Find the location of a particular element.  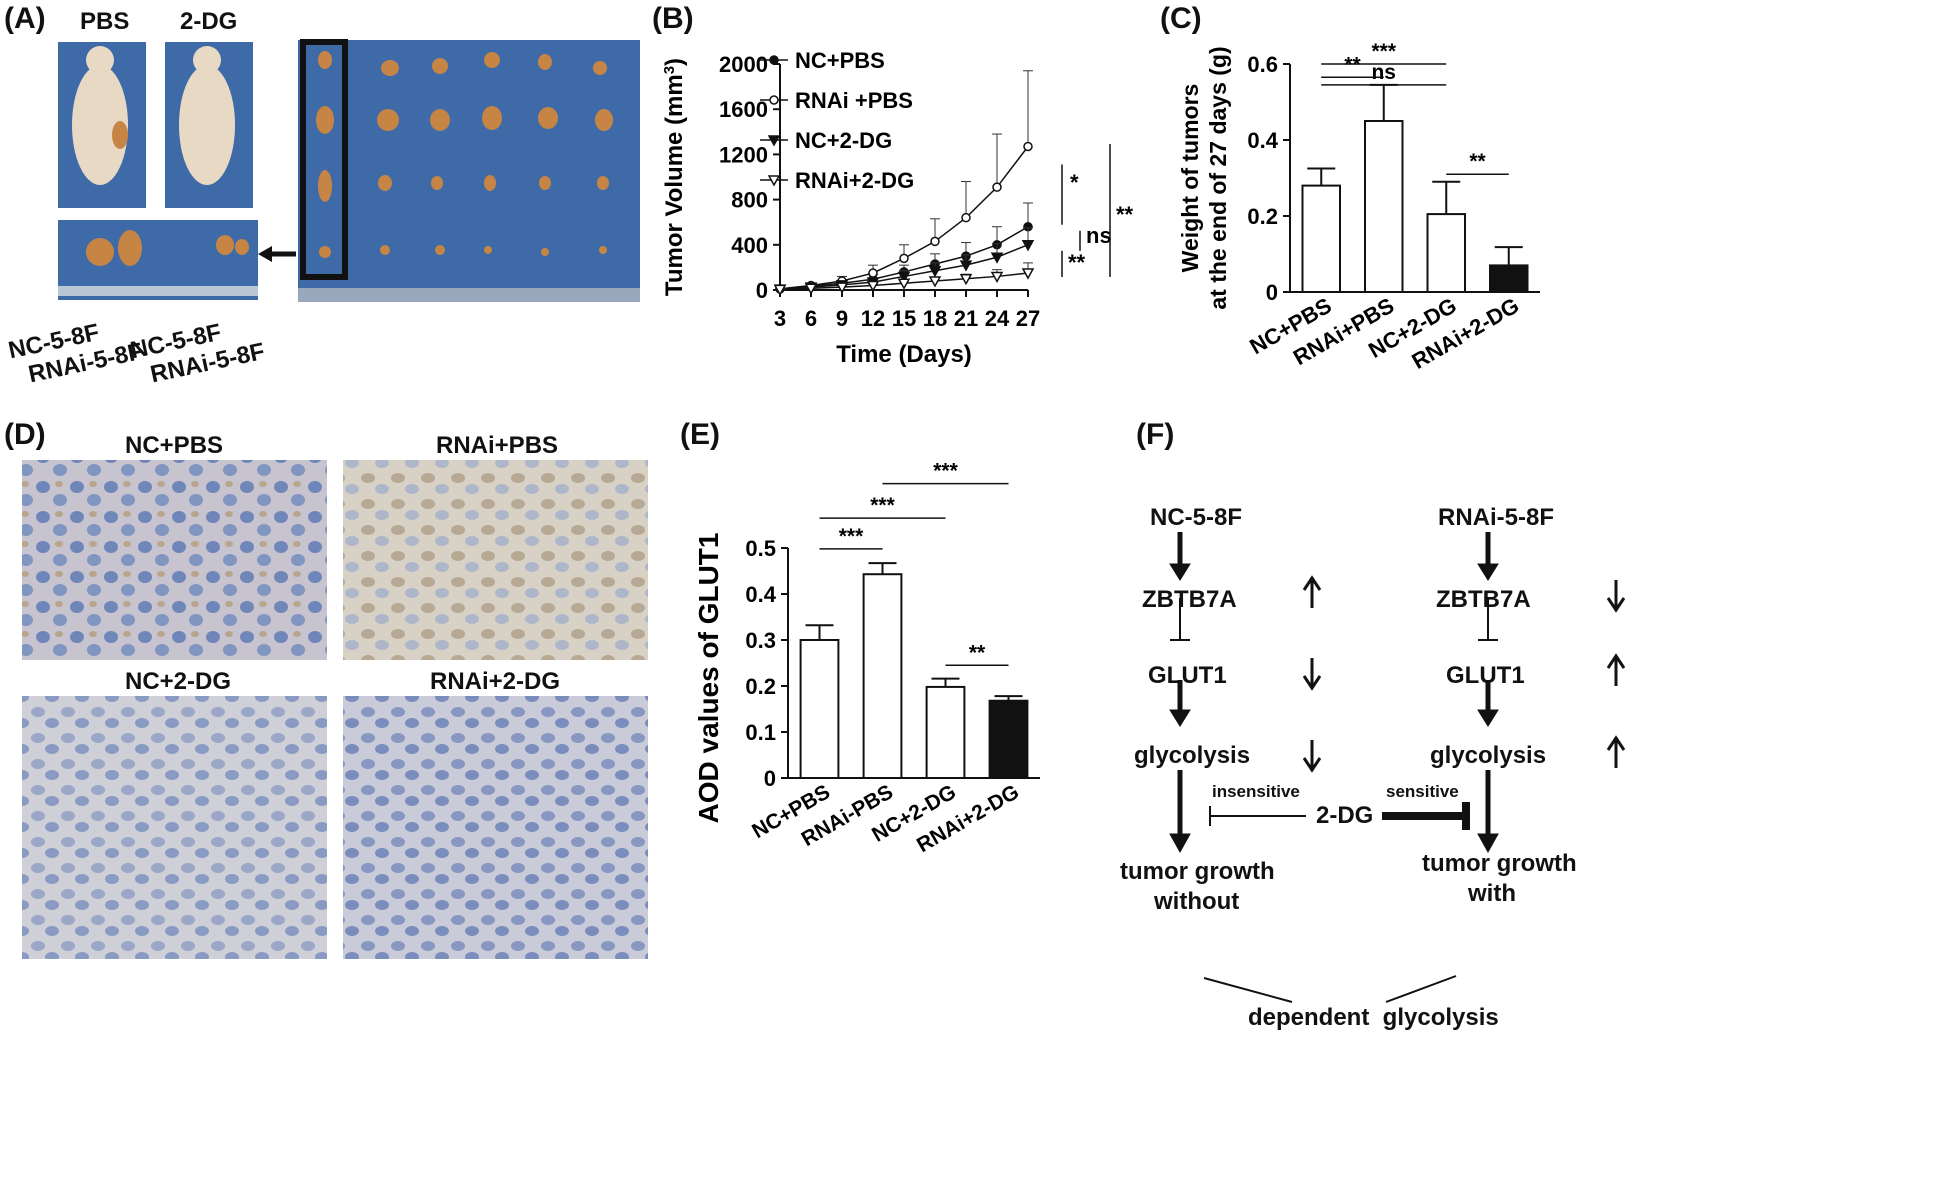

left-outcome-2: without is located at coordinates (1197, 901).